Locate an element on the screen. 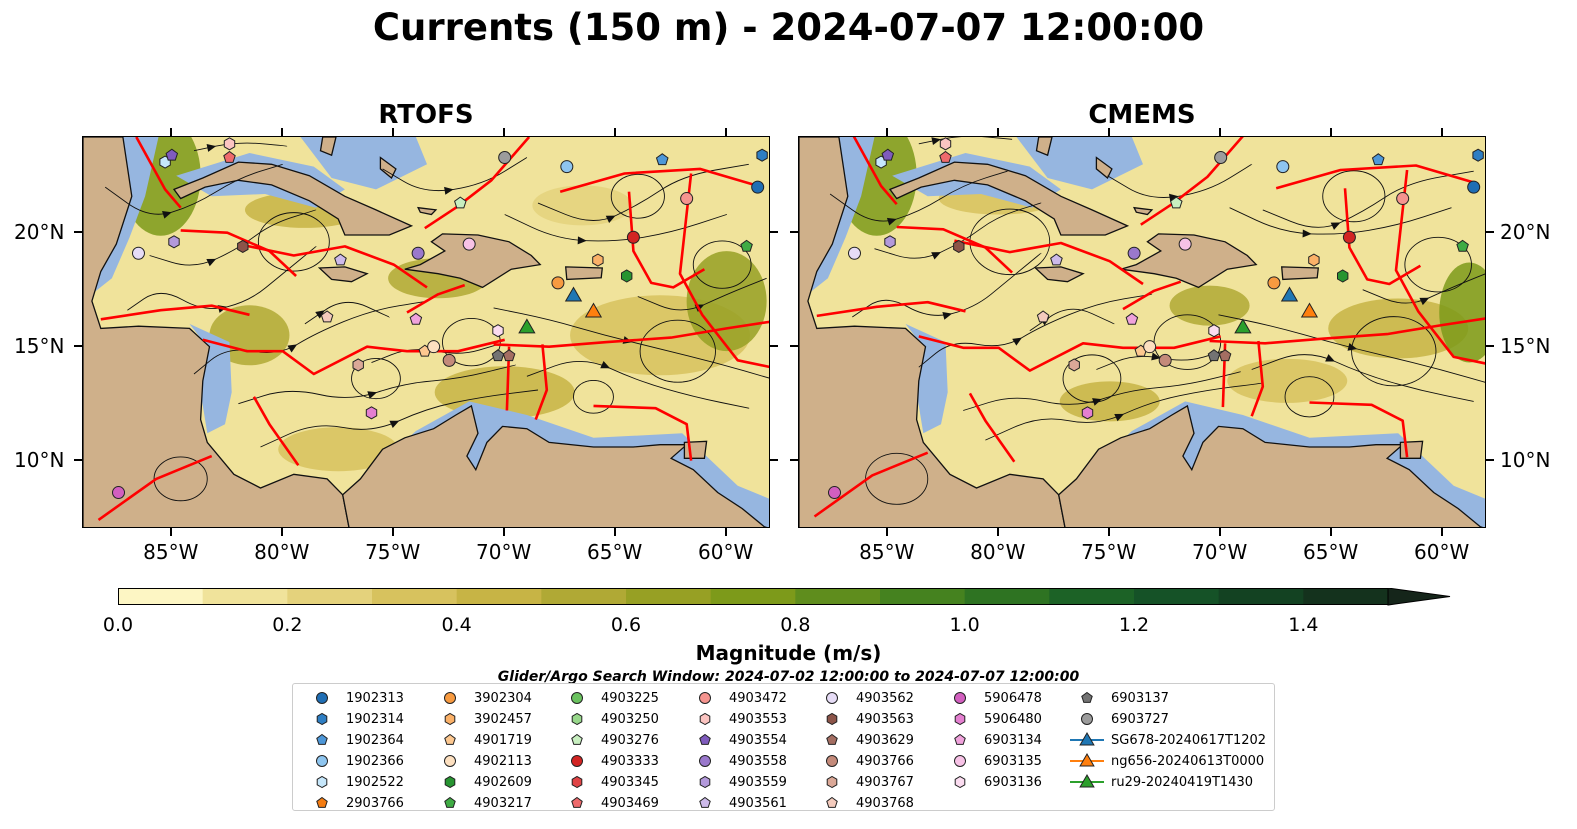 The image size is (1577, 829). legend-label: 4903217 is located at coordinates (503, 803).